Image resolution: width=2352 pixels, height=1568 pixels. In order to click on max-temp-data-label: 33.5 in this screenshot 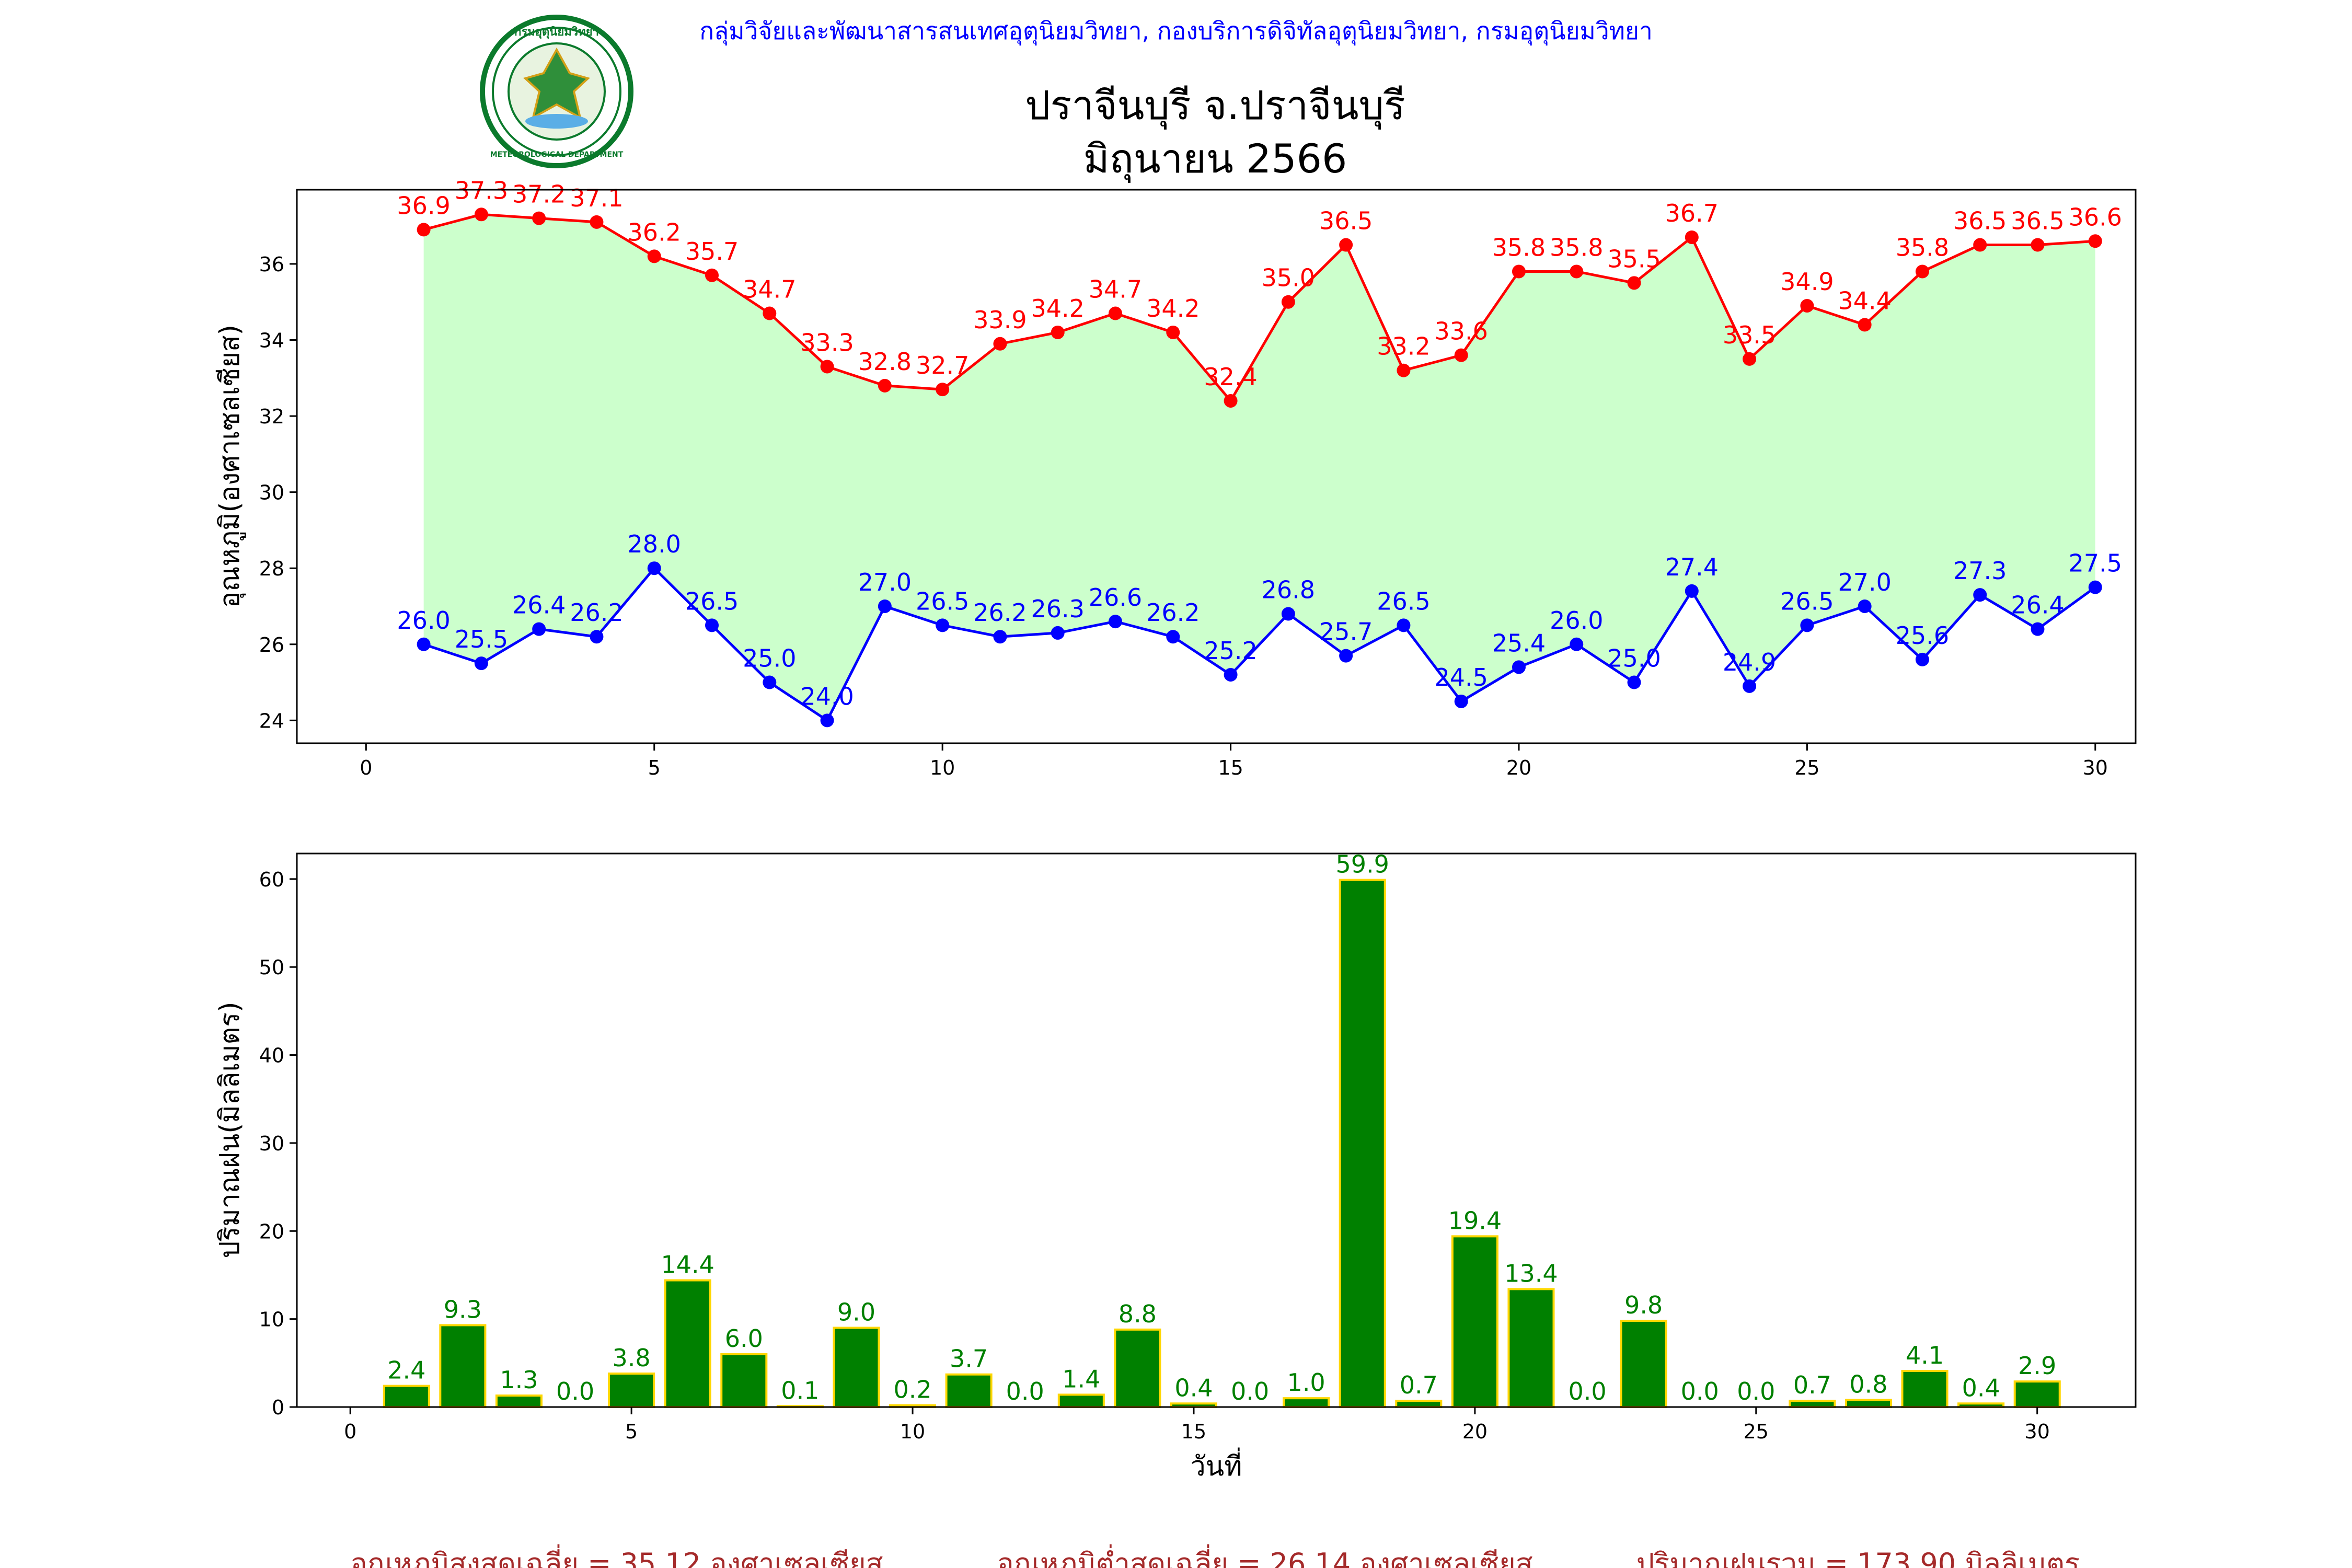, I will do `click(1749, 335)`.